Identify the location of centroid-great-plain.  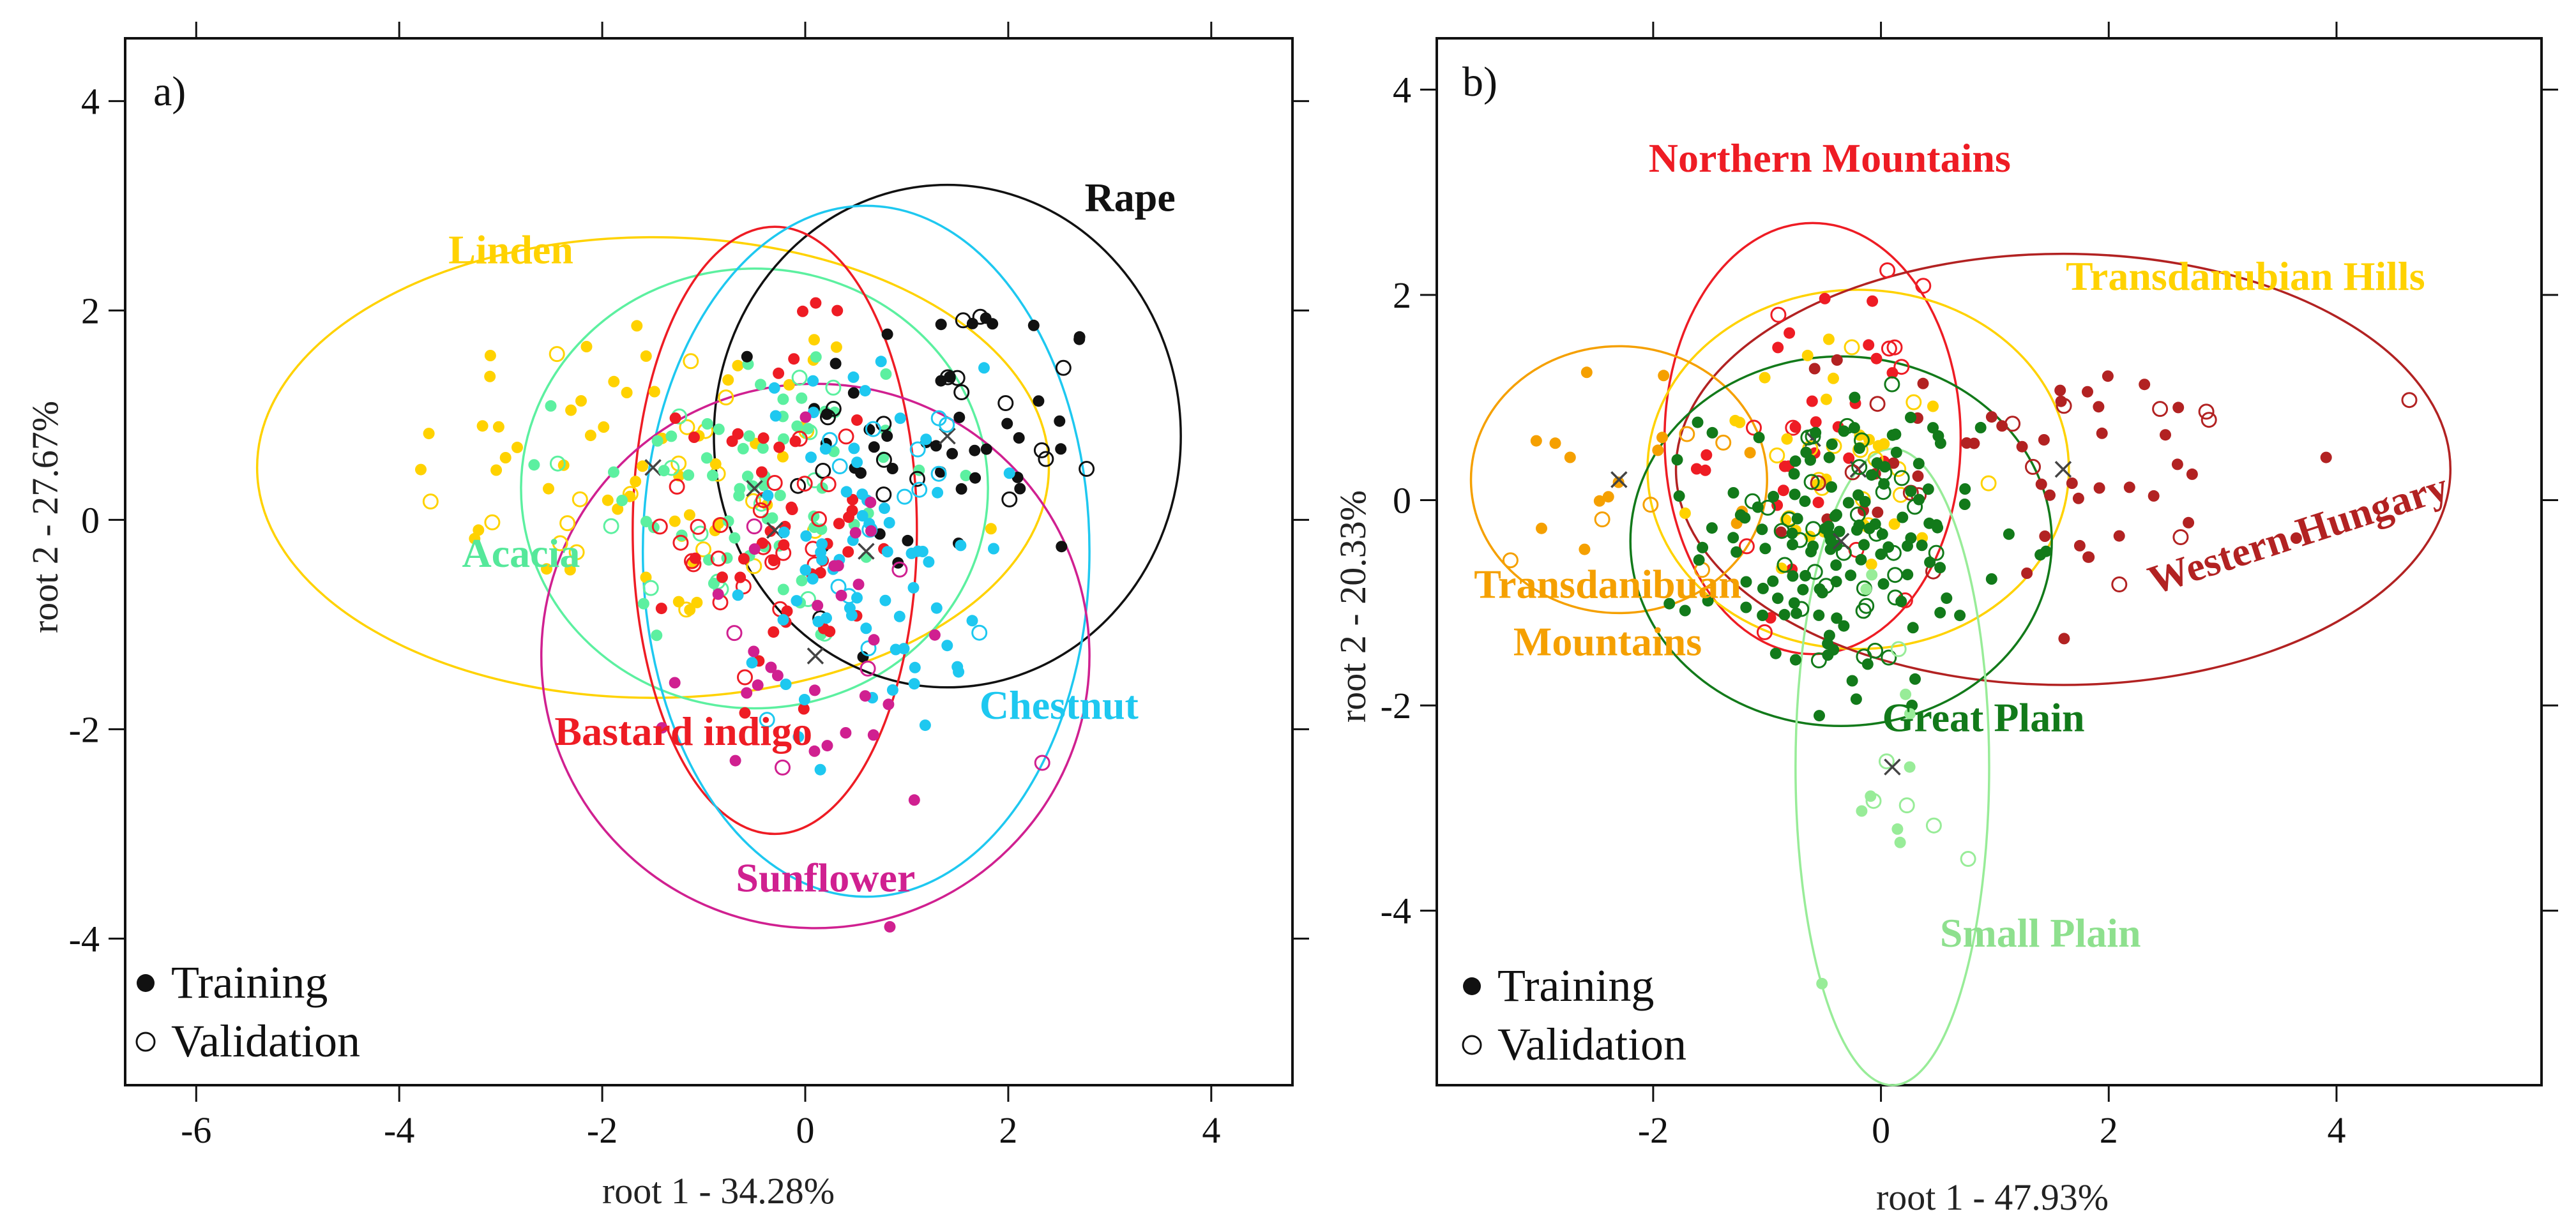
(1841, 541).